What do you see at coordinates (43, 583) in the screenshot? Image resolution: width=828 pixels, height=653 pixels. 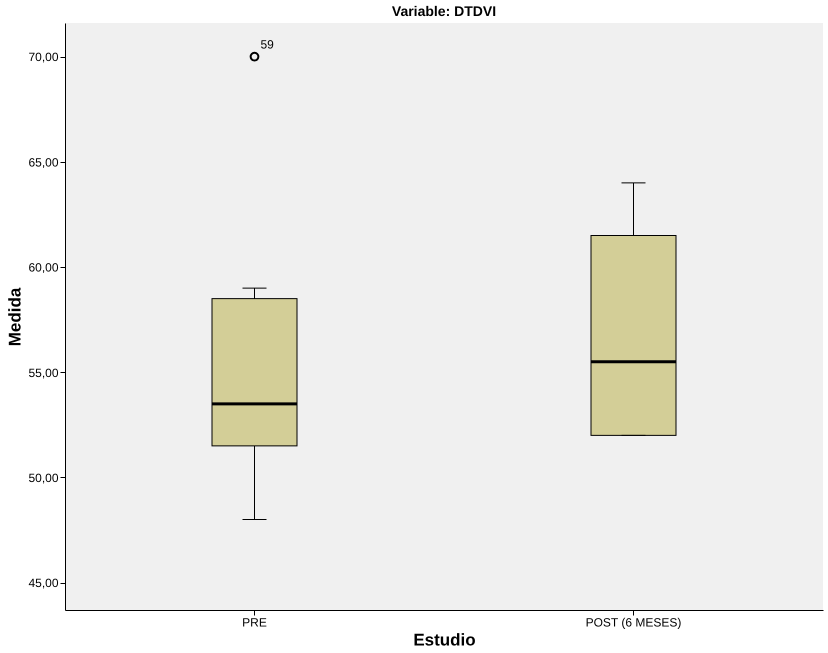 I see `y-tick-label: 45,00` at bounding box center [43, 583].